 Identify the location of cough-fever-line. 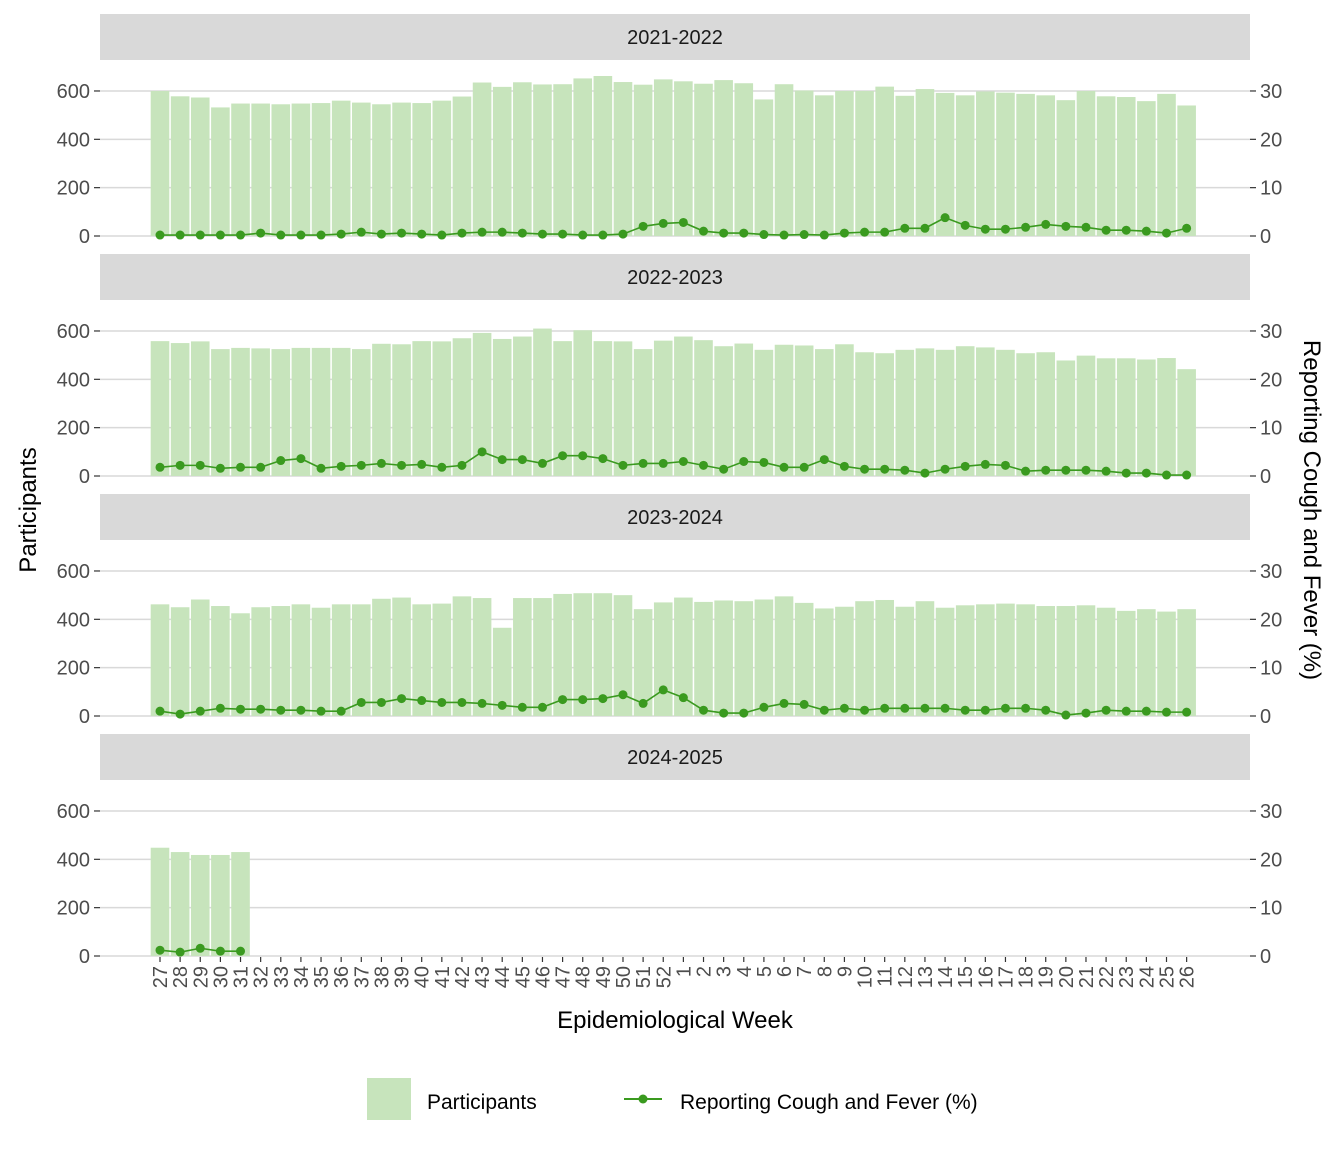
(673, 226).